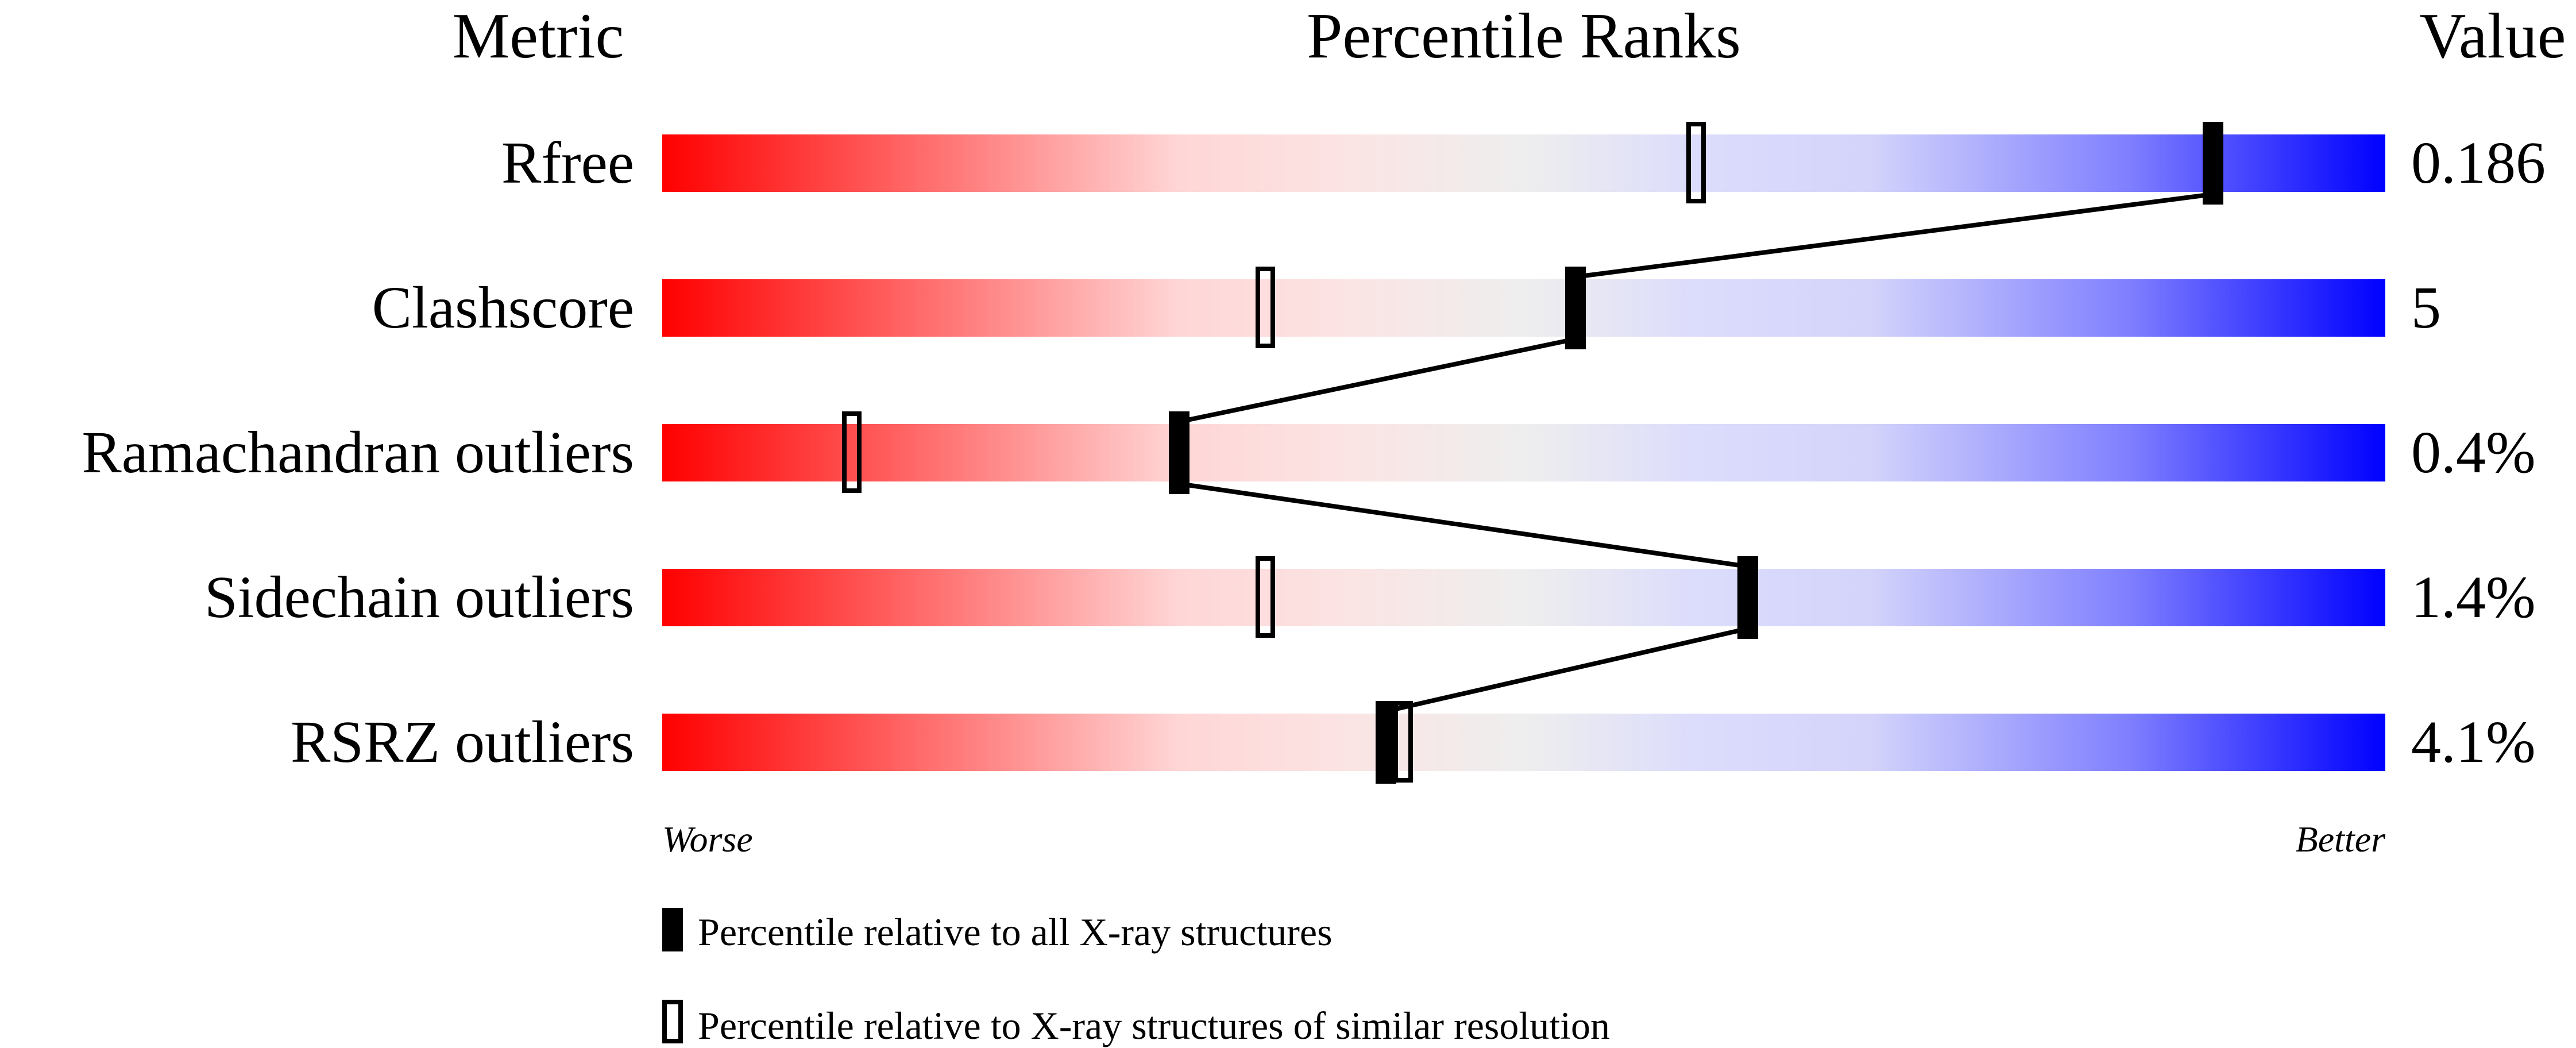  I want to click on header-value: Value, so click(2492, 36).